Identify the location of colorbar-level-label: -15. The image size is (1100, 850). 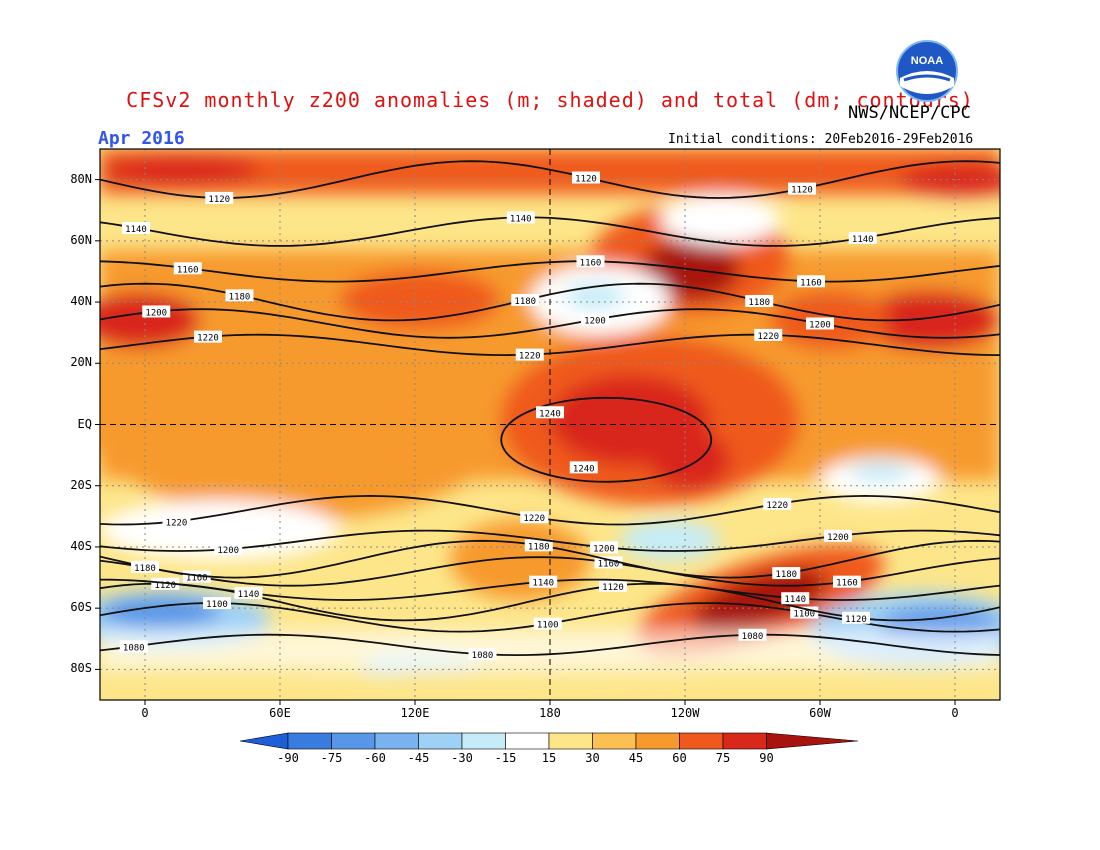
(505, 758).